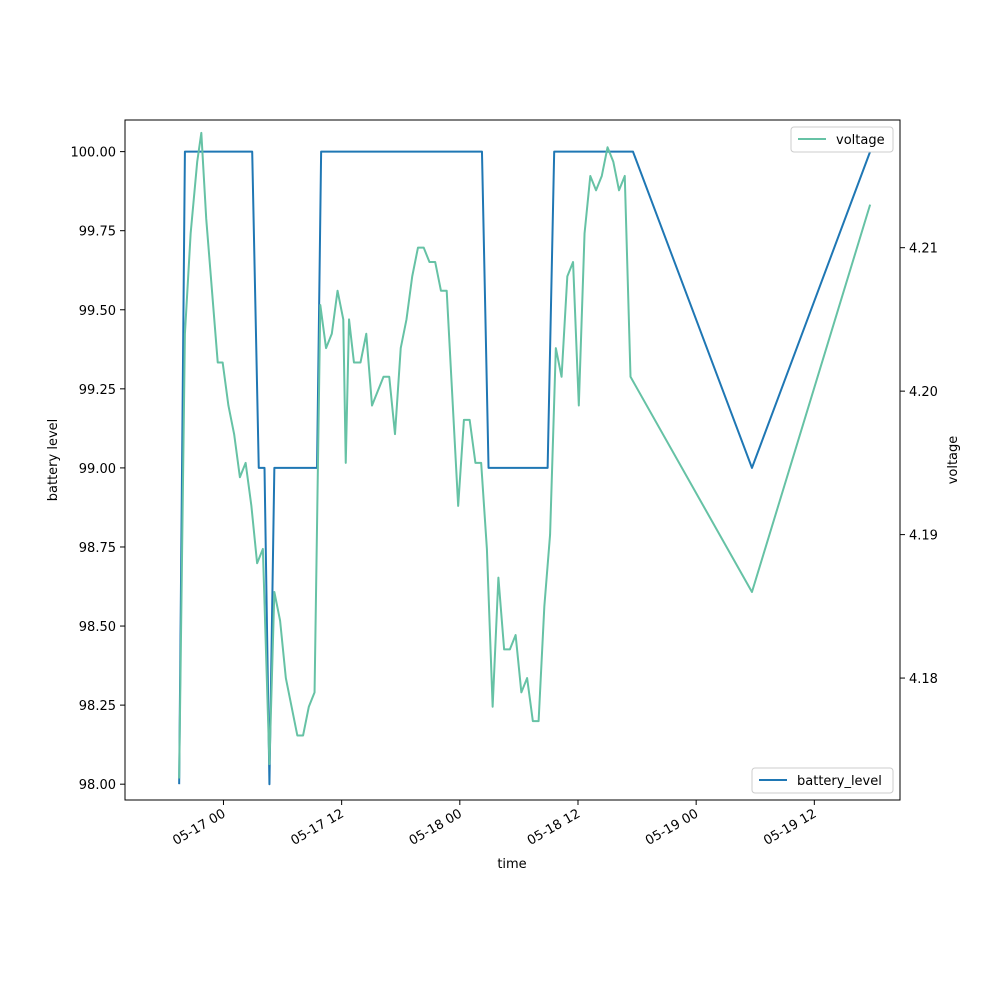 Image resolution: width=1000 pixels, height=1000 pixels. Describe the element at coordinates (923, 679) in the screenshot. I see `y2-tick-label: 4.18` at that location.